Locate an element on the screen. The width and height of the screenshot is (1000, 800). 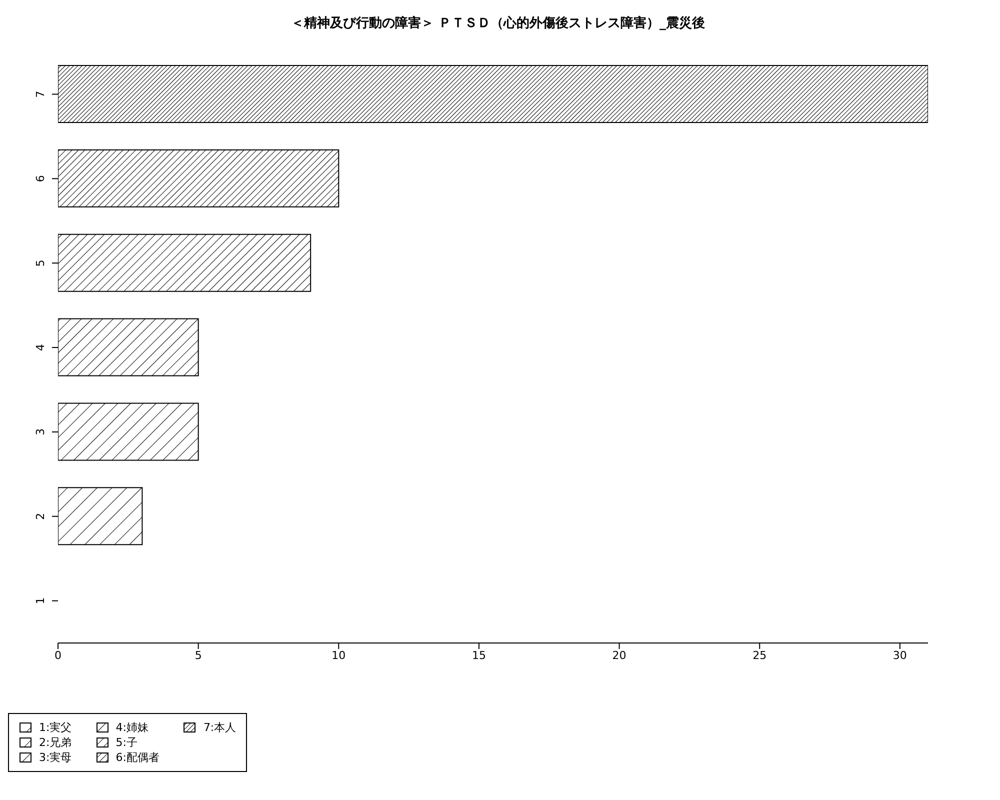
x-tick-label: 15 is located at coordinates (479, 655).